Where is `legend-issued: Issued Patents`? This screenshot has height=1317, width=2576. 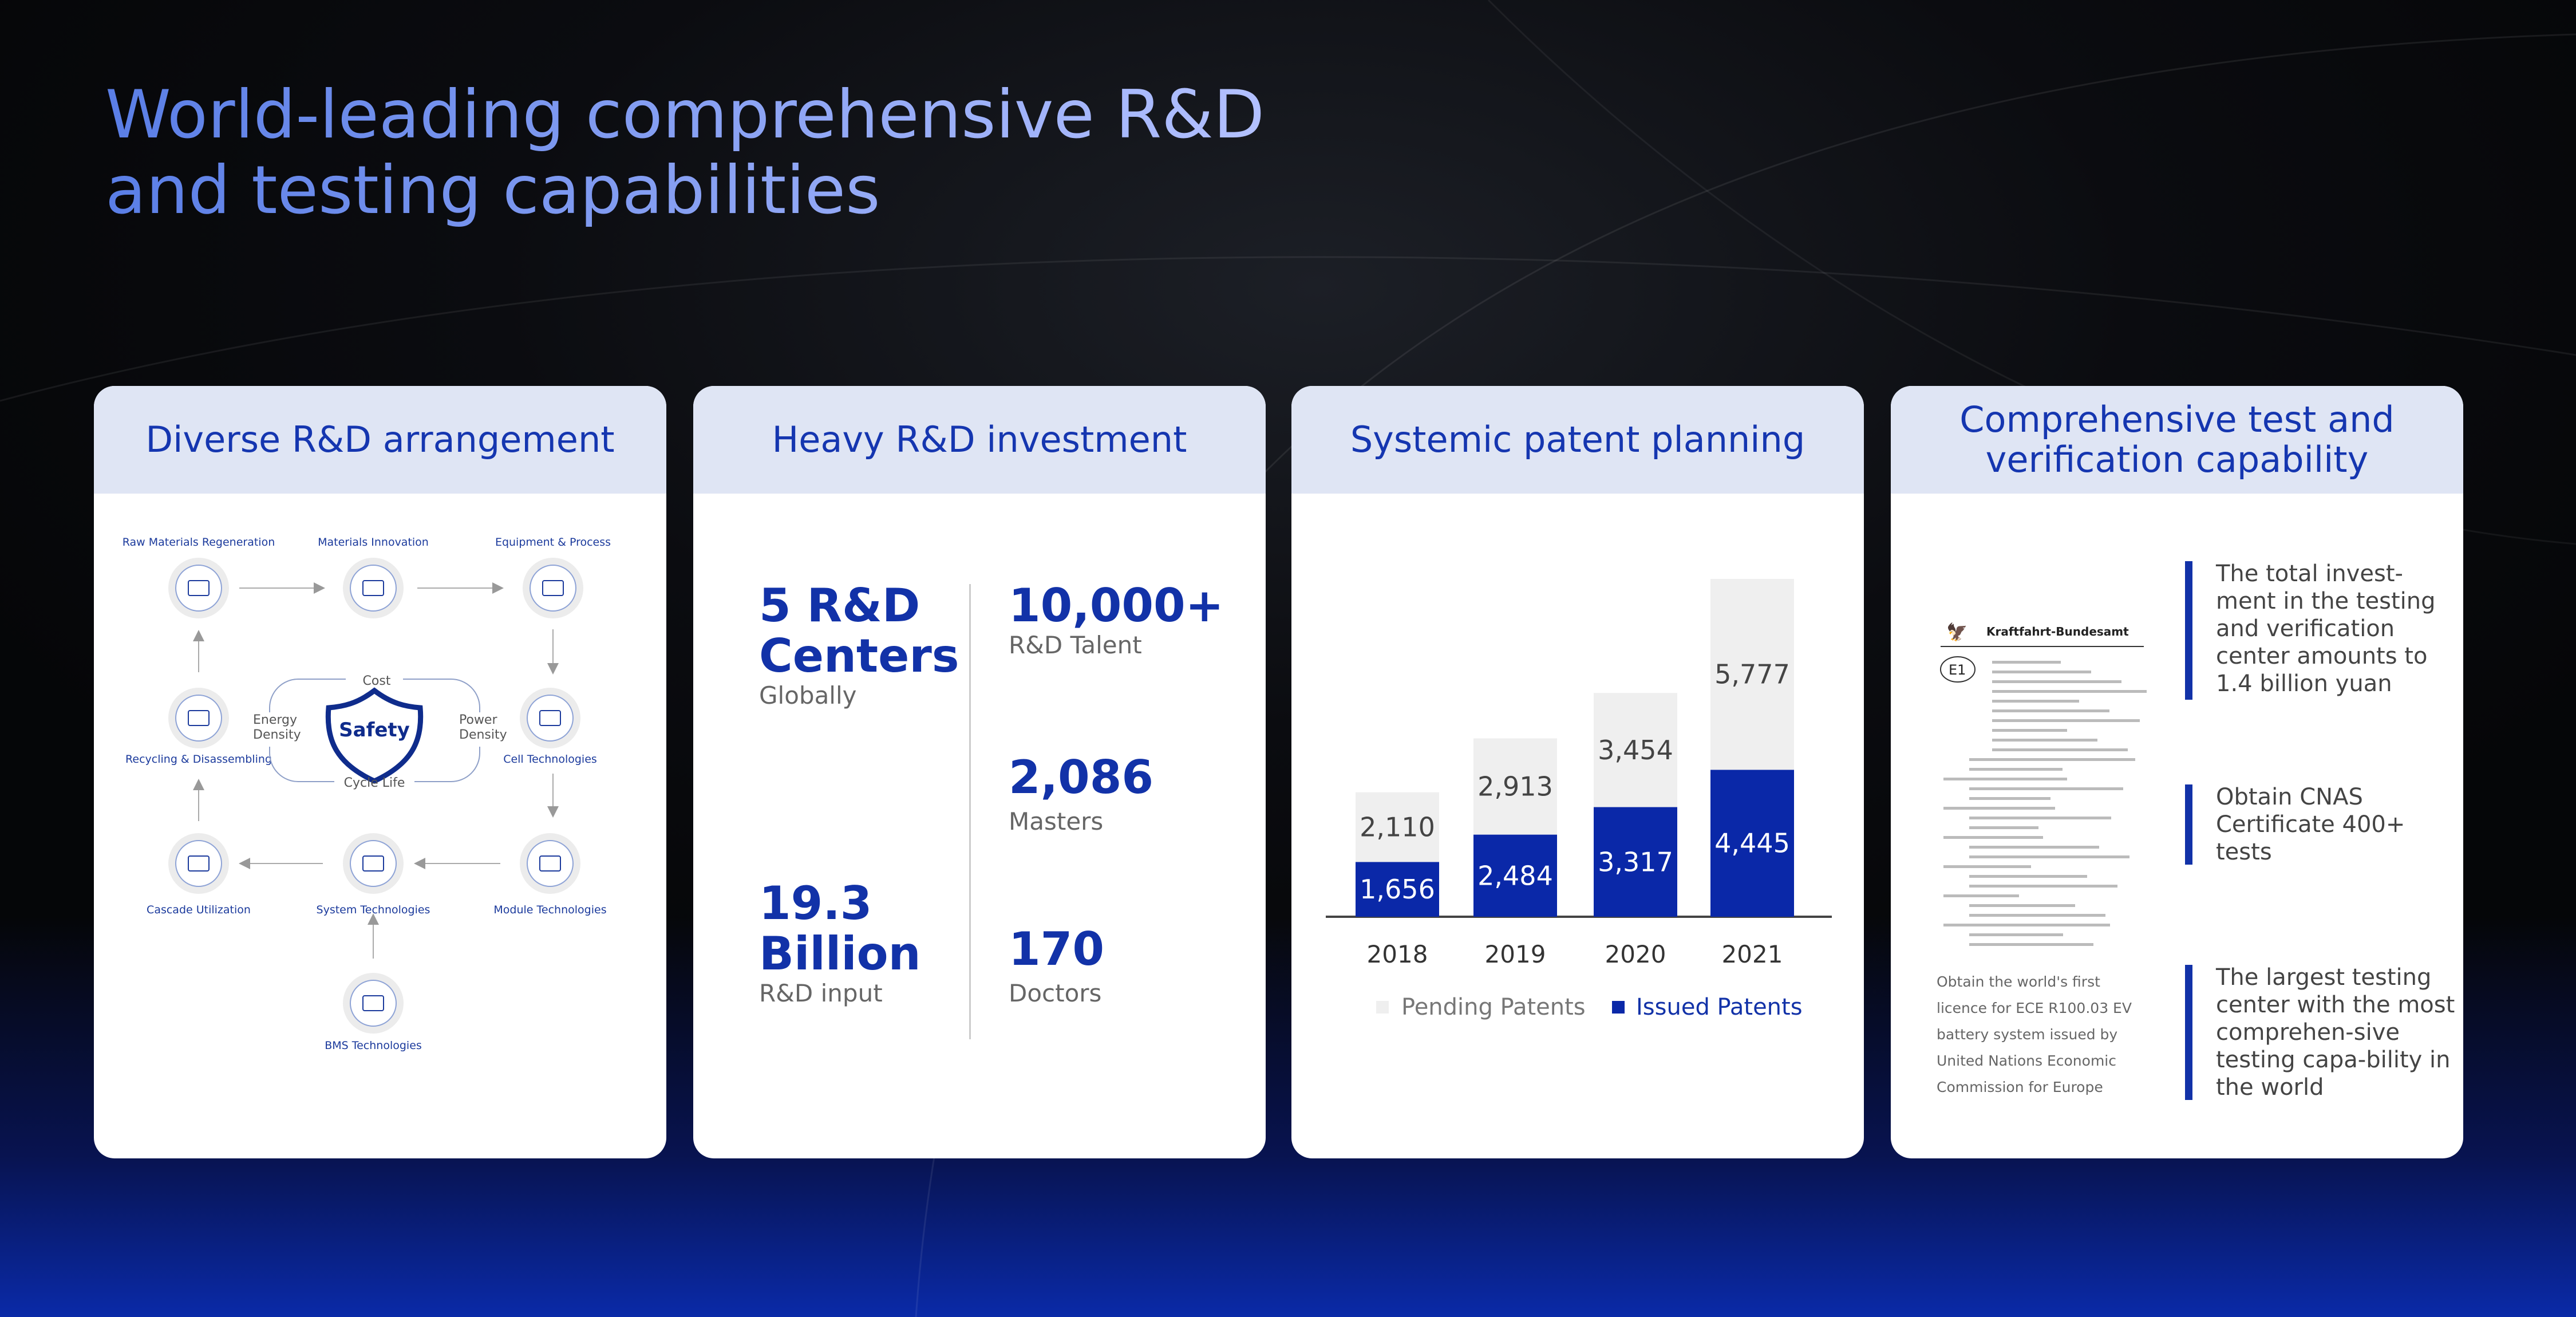
legend-issued: Issued Patents is located at coordinates (1719, 1007).